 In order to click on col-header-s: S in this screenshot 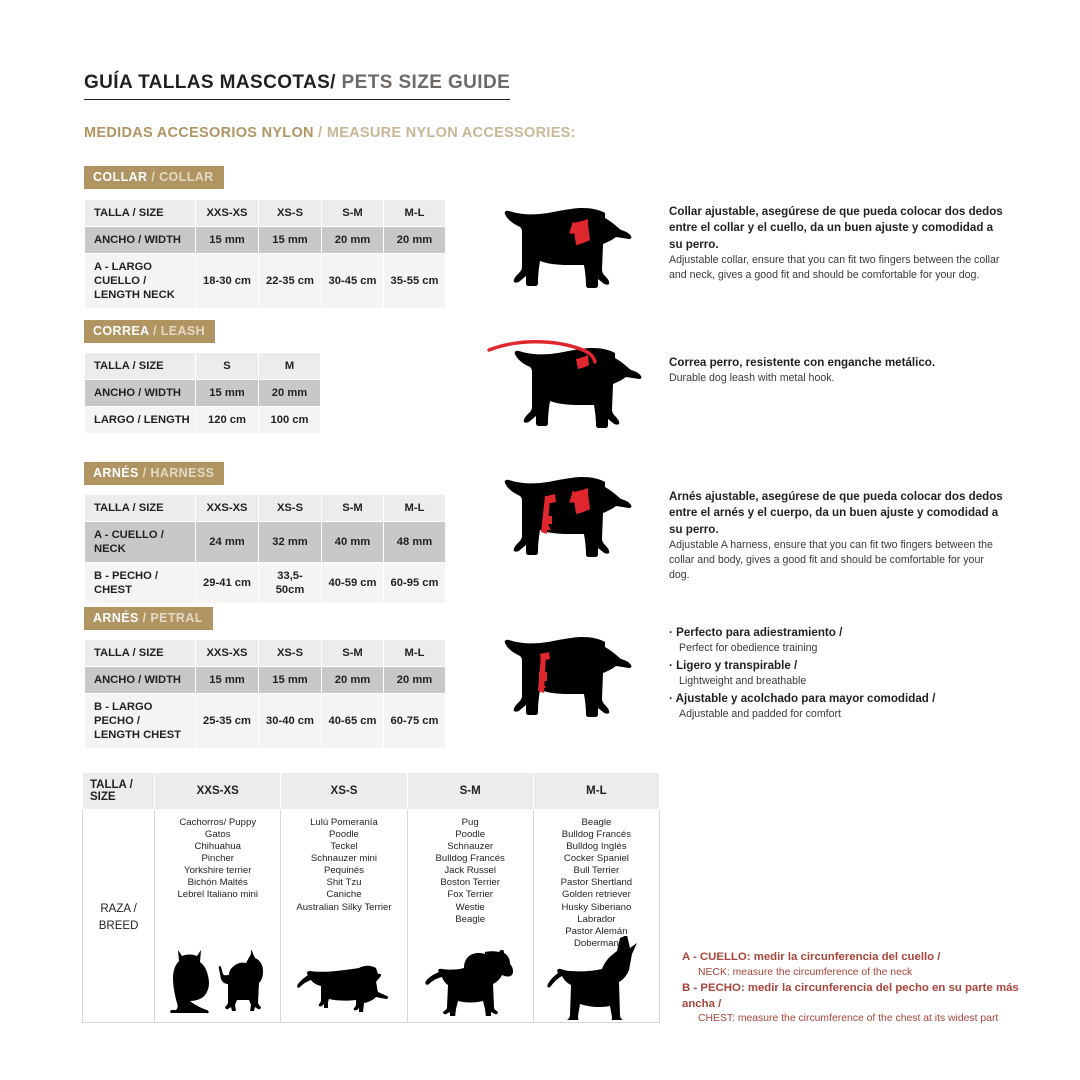, I will do `click(227, 366)`.